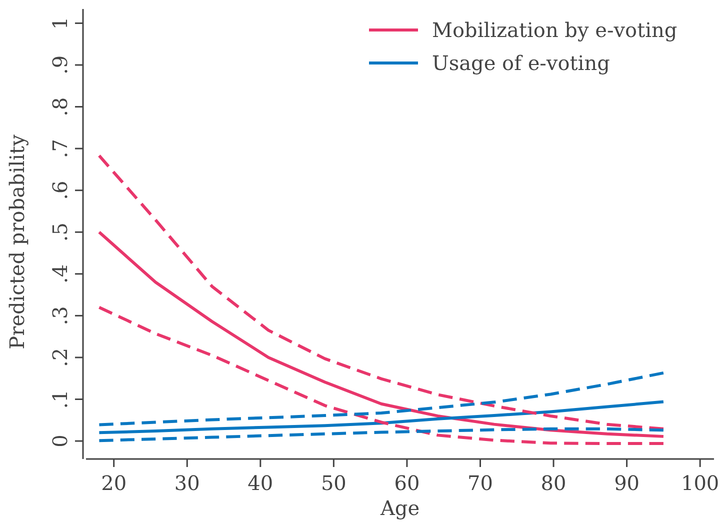 The height and width of the screenshot is (524, 723). What do you see at coordinates (17, 242) in the screenshot?
I see `y-axis-title: Predicted probability` at bounding box center [17, 242].